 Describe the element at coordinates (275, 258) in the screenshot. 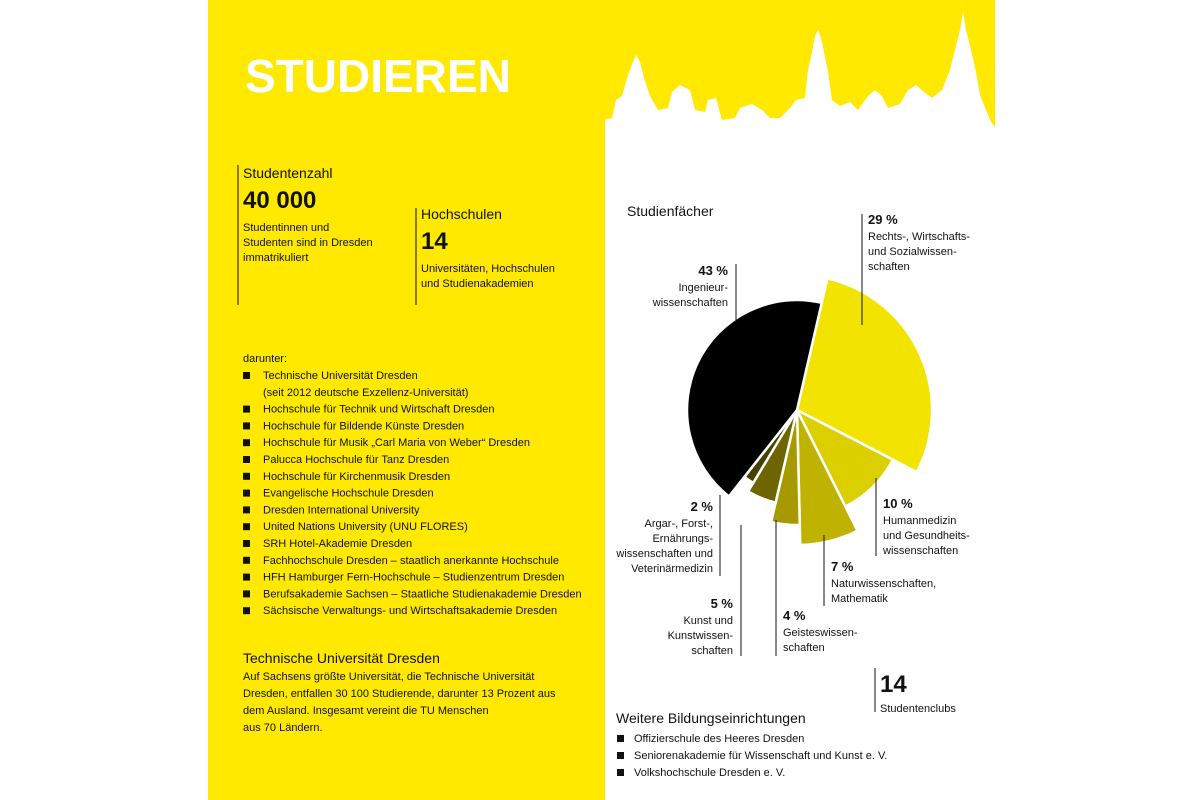

I see `students-text: immatrikuliert` at that location.